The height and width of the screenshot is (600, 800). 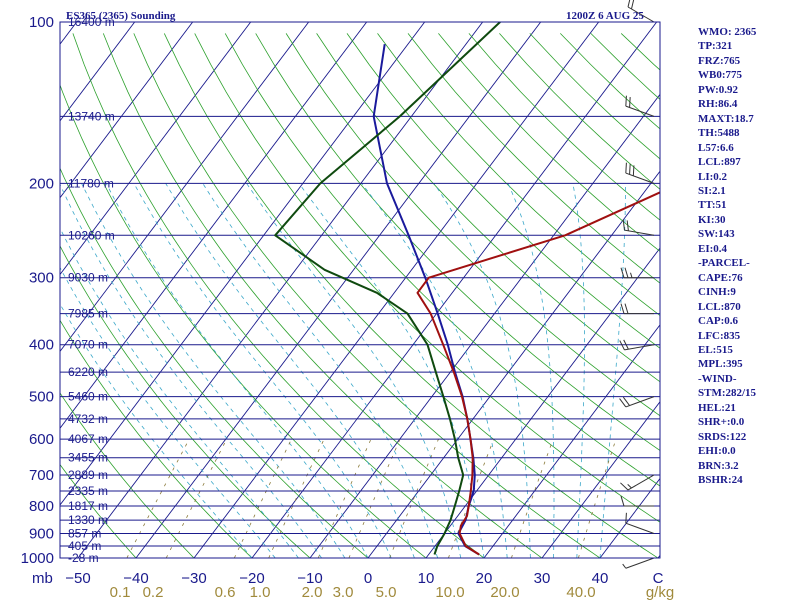 I want to click on stat-item: HEL:21, so click(x=717, y=407).